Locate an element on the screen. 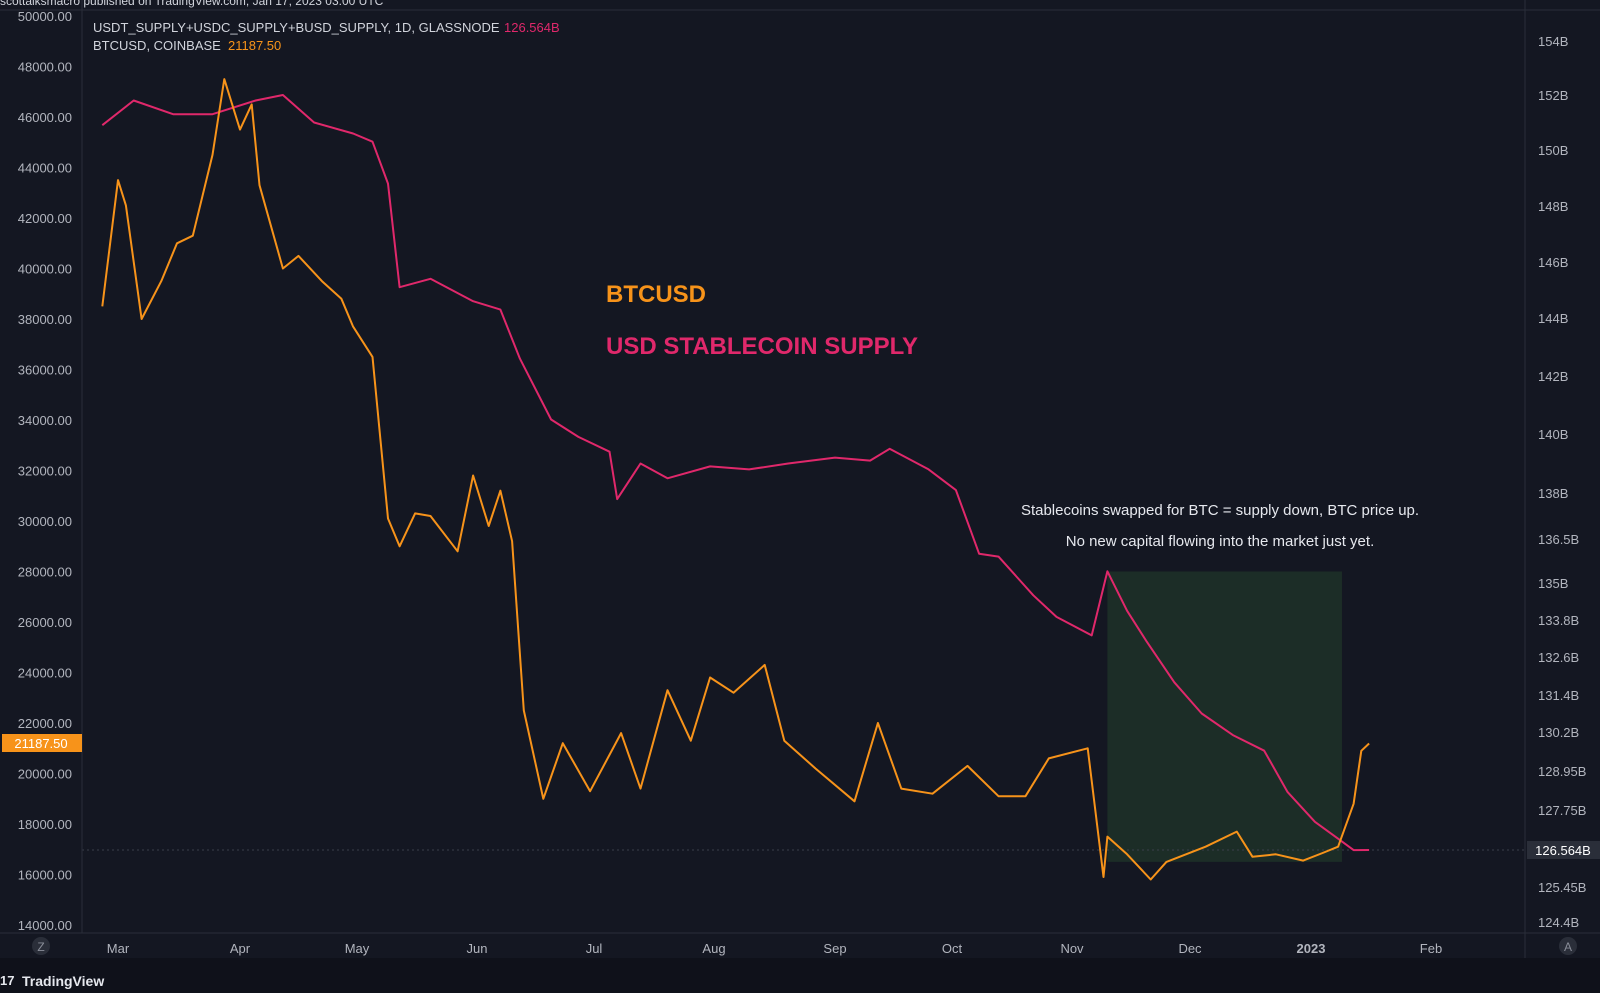  left-axis-tick-label: 36000.00 is located at coordinates (45, 370).